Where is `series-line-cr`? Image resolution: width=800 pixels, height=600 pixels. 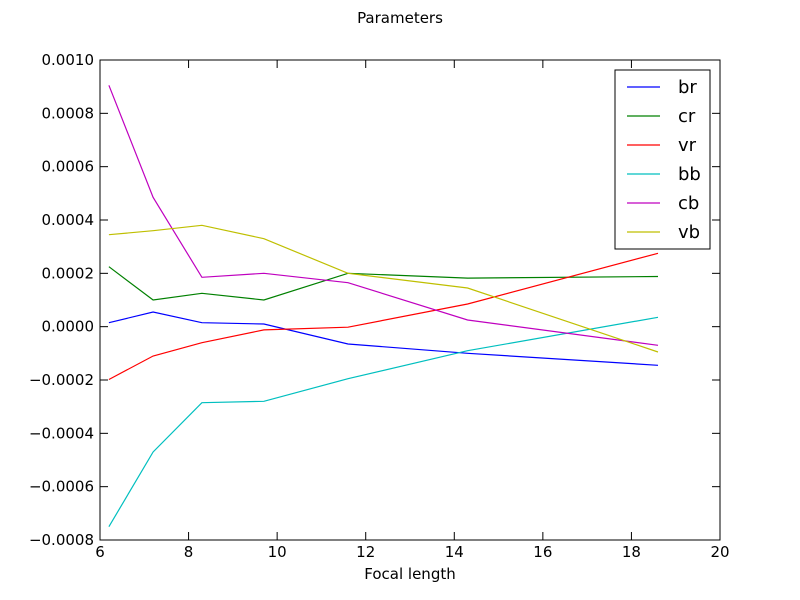
series-line-cr is located at coordinates (383, 283).